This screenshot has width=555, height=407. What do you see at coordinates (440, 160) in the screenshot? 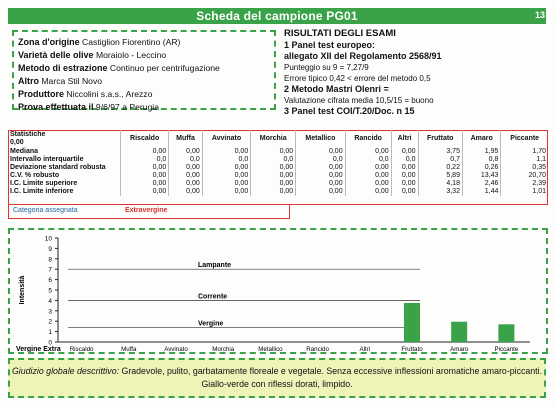
I see `table-cell: 0,7` at bounding box center [440, 160].